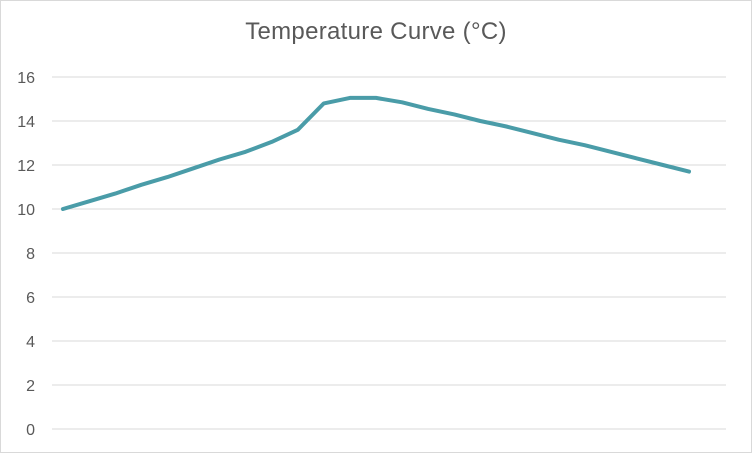 This screenshot has width=752, height=453. What do you see at coordinates (26, 122) in the screenshot?
I see `y-tick-label-14: 14` at bounding box center [26, 122].